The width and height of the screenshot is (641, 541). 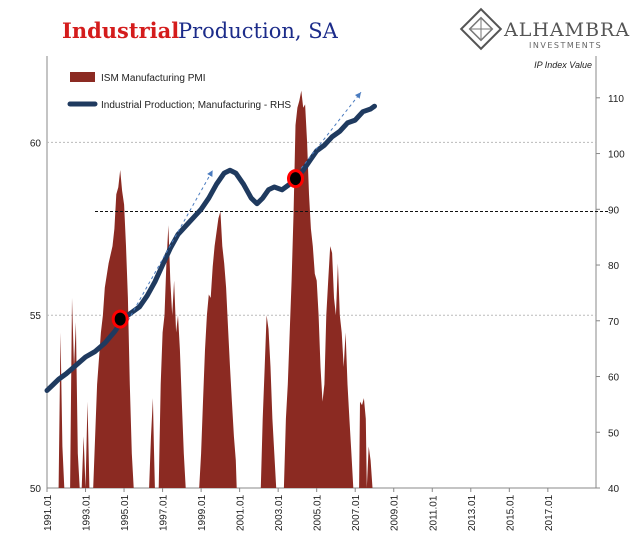 What do you see at coordinates (565, 45) in the screenshot?
I see `logo-subtitle: INVESTMENTS` at bounding box center [565, 45].